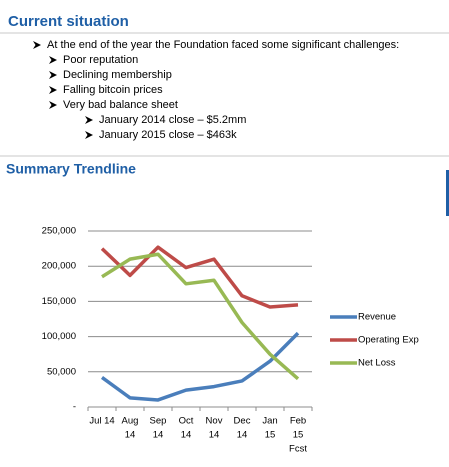 This screenshot has height=467, width=449. What do you see at coordinates (377, 317) in the screenshot?
I see `legend-label: Revenue` at bounding box center [377, 317].